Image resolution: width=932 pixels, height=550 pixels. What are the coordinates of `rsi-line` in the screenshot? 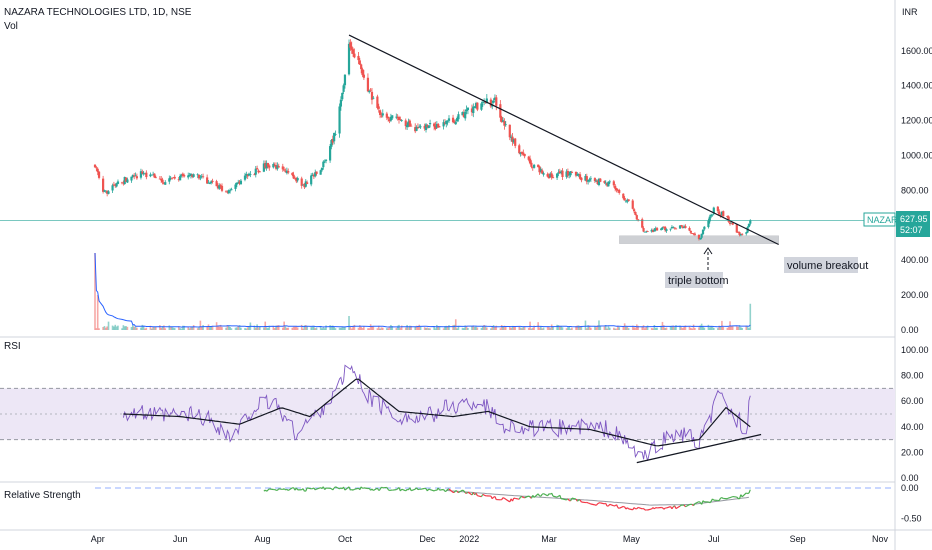 It's located at (436, 412).